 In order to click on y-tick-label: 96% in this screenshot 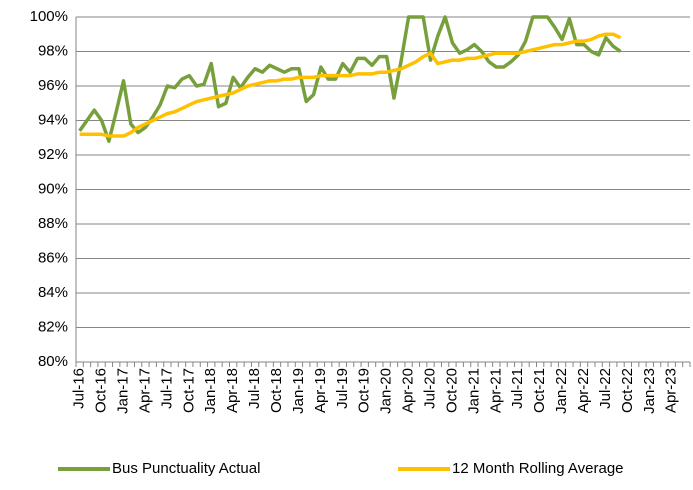, I will do `click(53, 85)`.